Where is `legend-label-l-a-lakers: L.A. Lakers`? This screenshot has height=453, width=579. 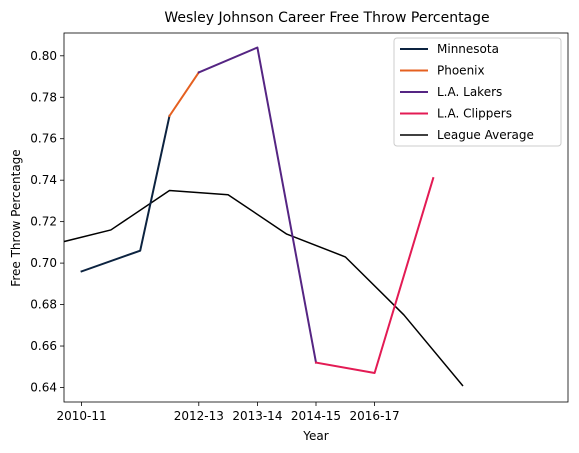 legend-label-l-a-lakers: L.A. Lakers is located at coordinates (469, 92).